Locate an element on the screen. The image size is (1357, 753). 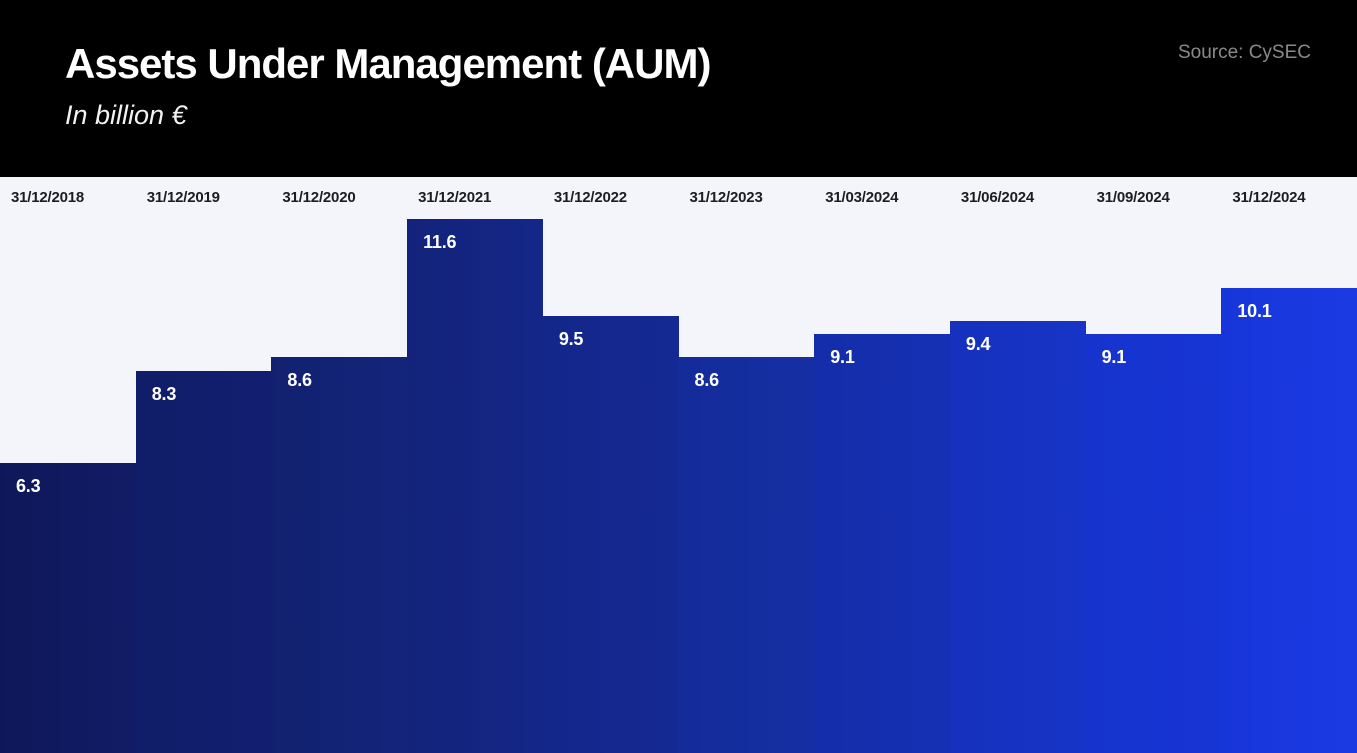
bar: 8.3 is located at coordinates (203, 562).